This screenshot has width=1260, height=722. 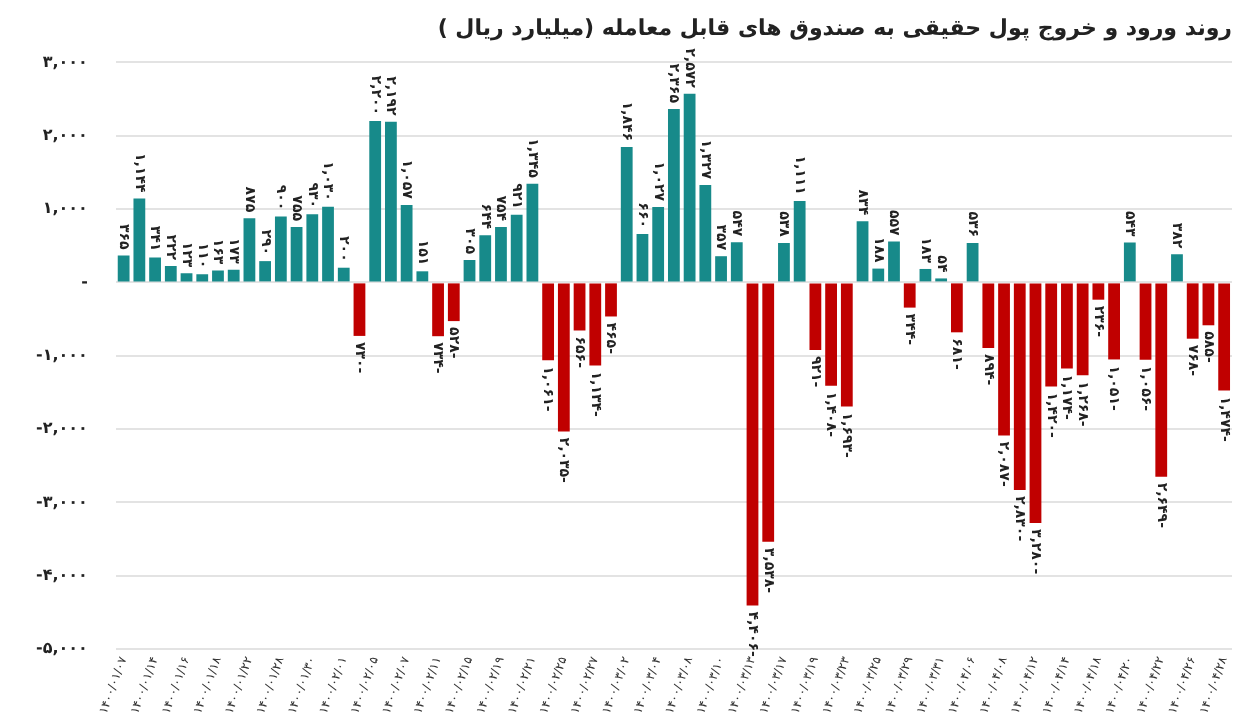 I want to click on y-tick-label: -۱,۰۰۰, so click(x=62, y=354).